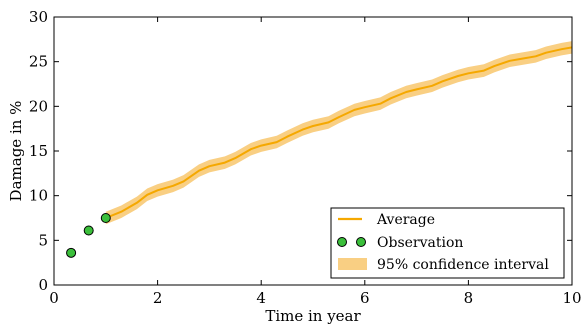  I want to click on legend-label-average: Average, so click(405, 220).